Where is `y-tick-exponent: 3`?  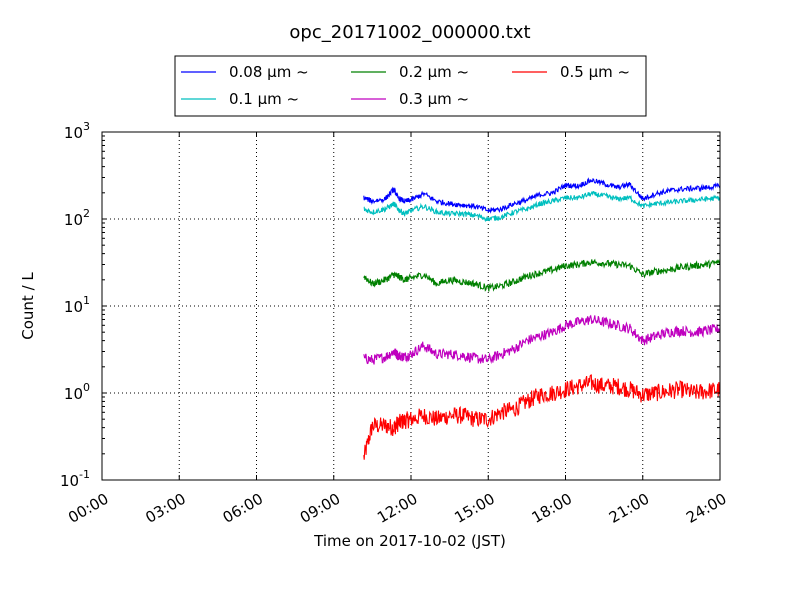
y-tick-exponent: 3 is located at coordinates (86, 126).